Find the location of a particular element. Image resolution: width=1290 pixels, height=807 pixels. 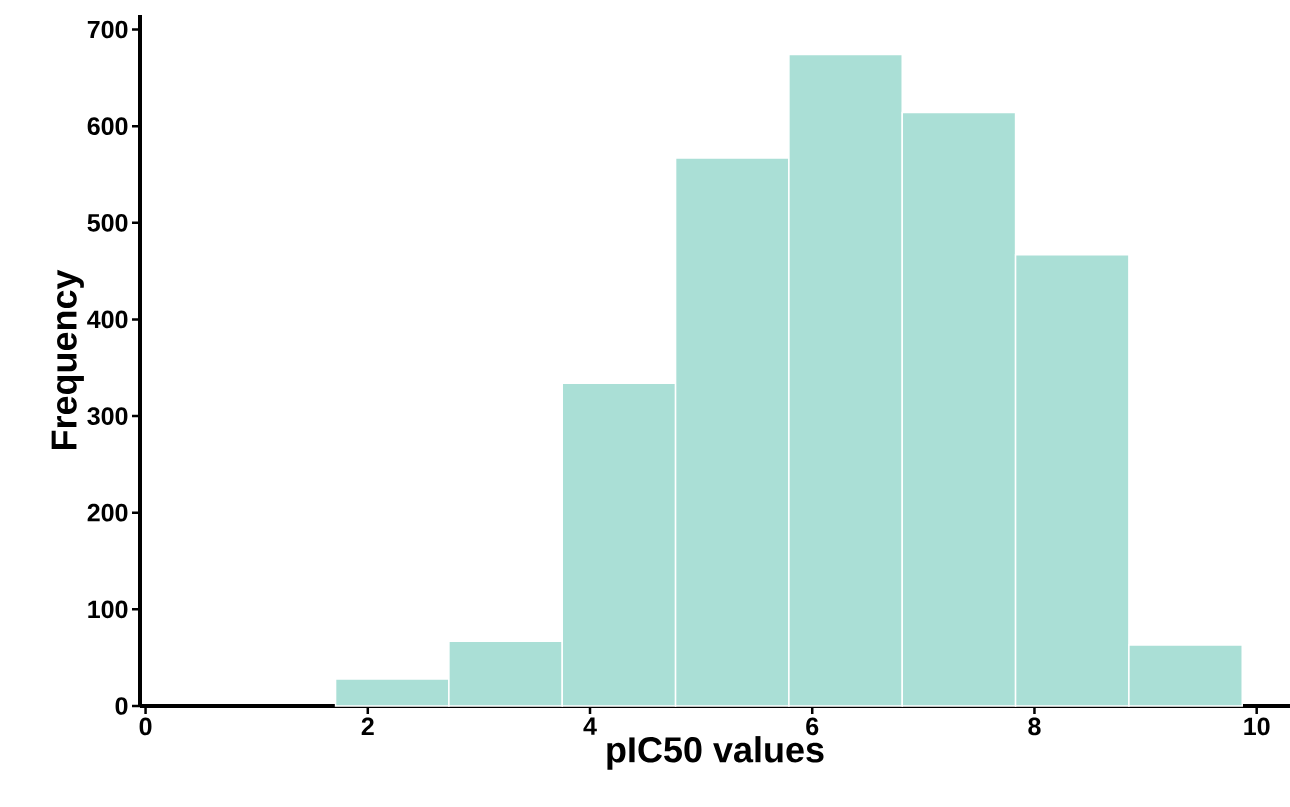

y-tick-label: 0 is located at coordinates (121, 706).